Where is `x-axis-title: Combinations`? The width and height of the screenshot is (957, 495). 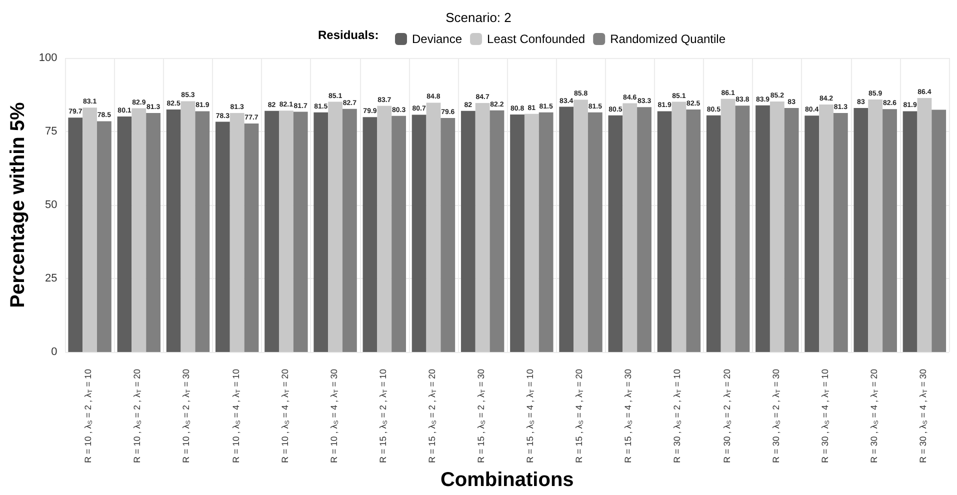
x-axis-title: Combinations is located at coordinates (507, 480).